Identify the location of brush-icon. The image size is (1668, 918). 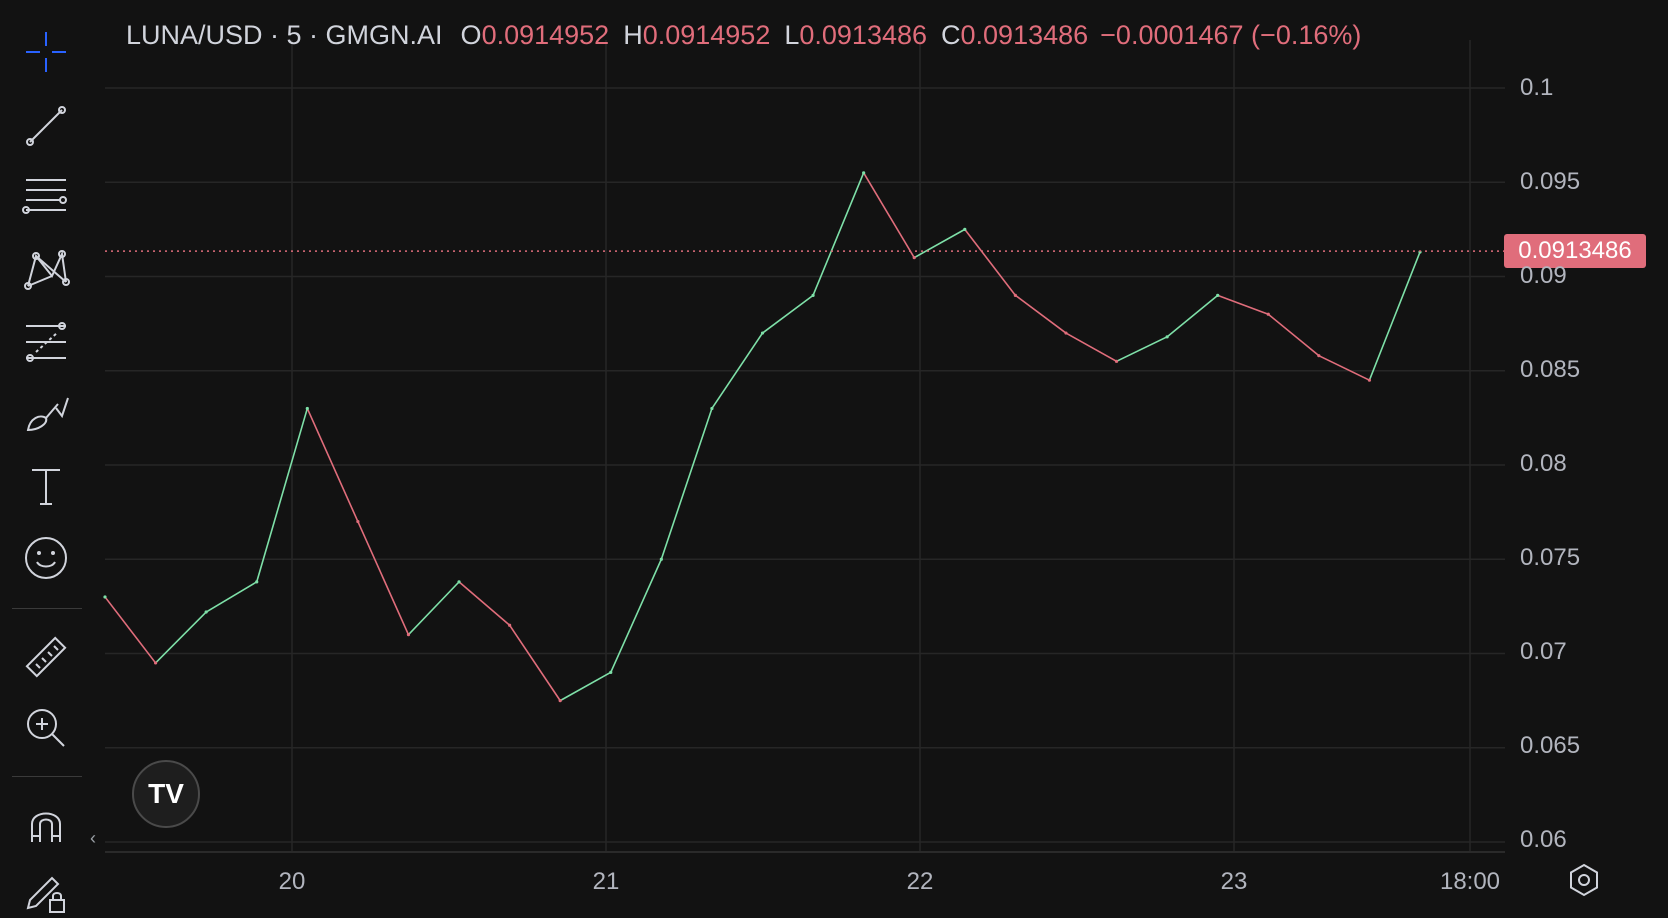
(46, 412).